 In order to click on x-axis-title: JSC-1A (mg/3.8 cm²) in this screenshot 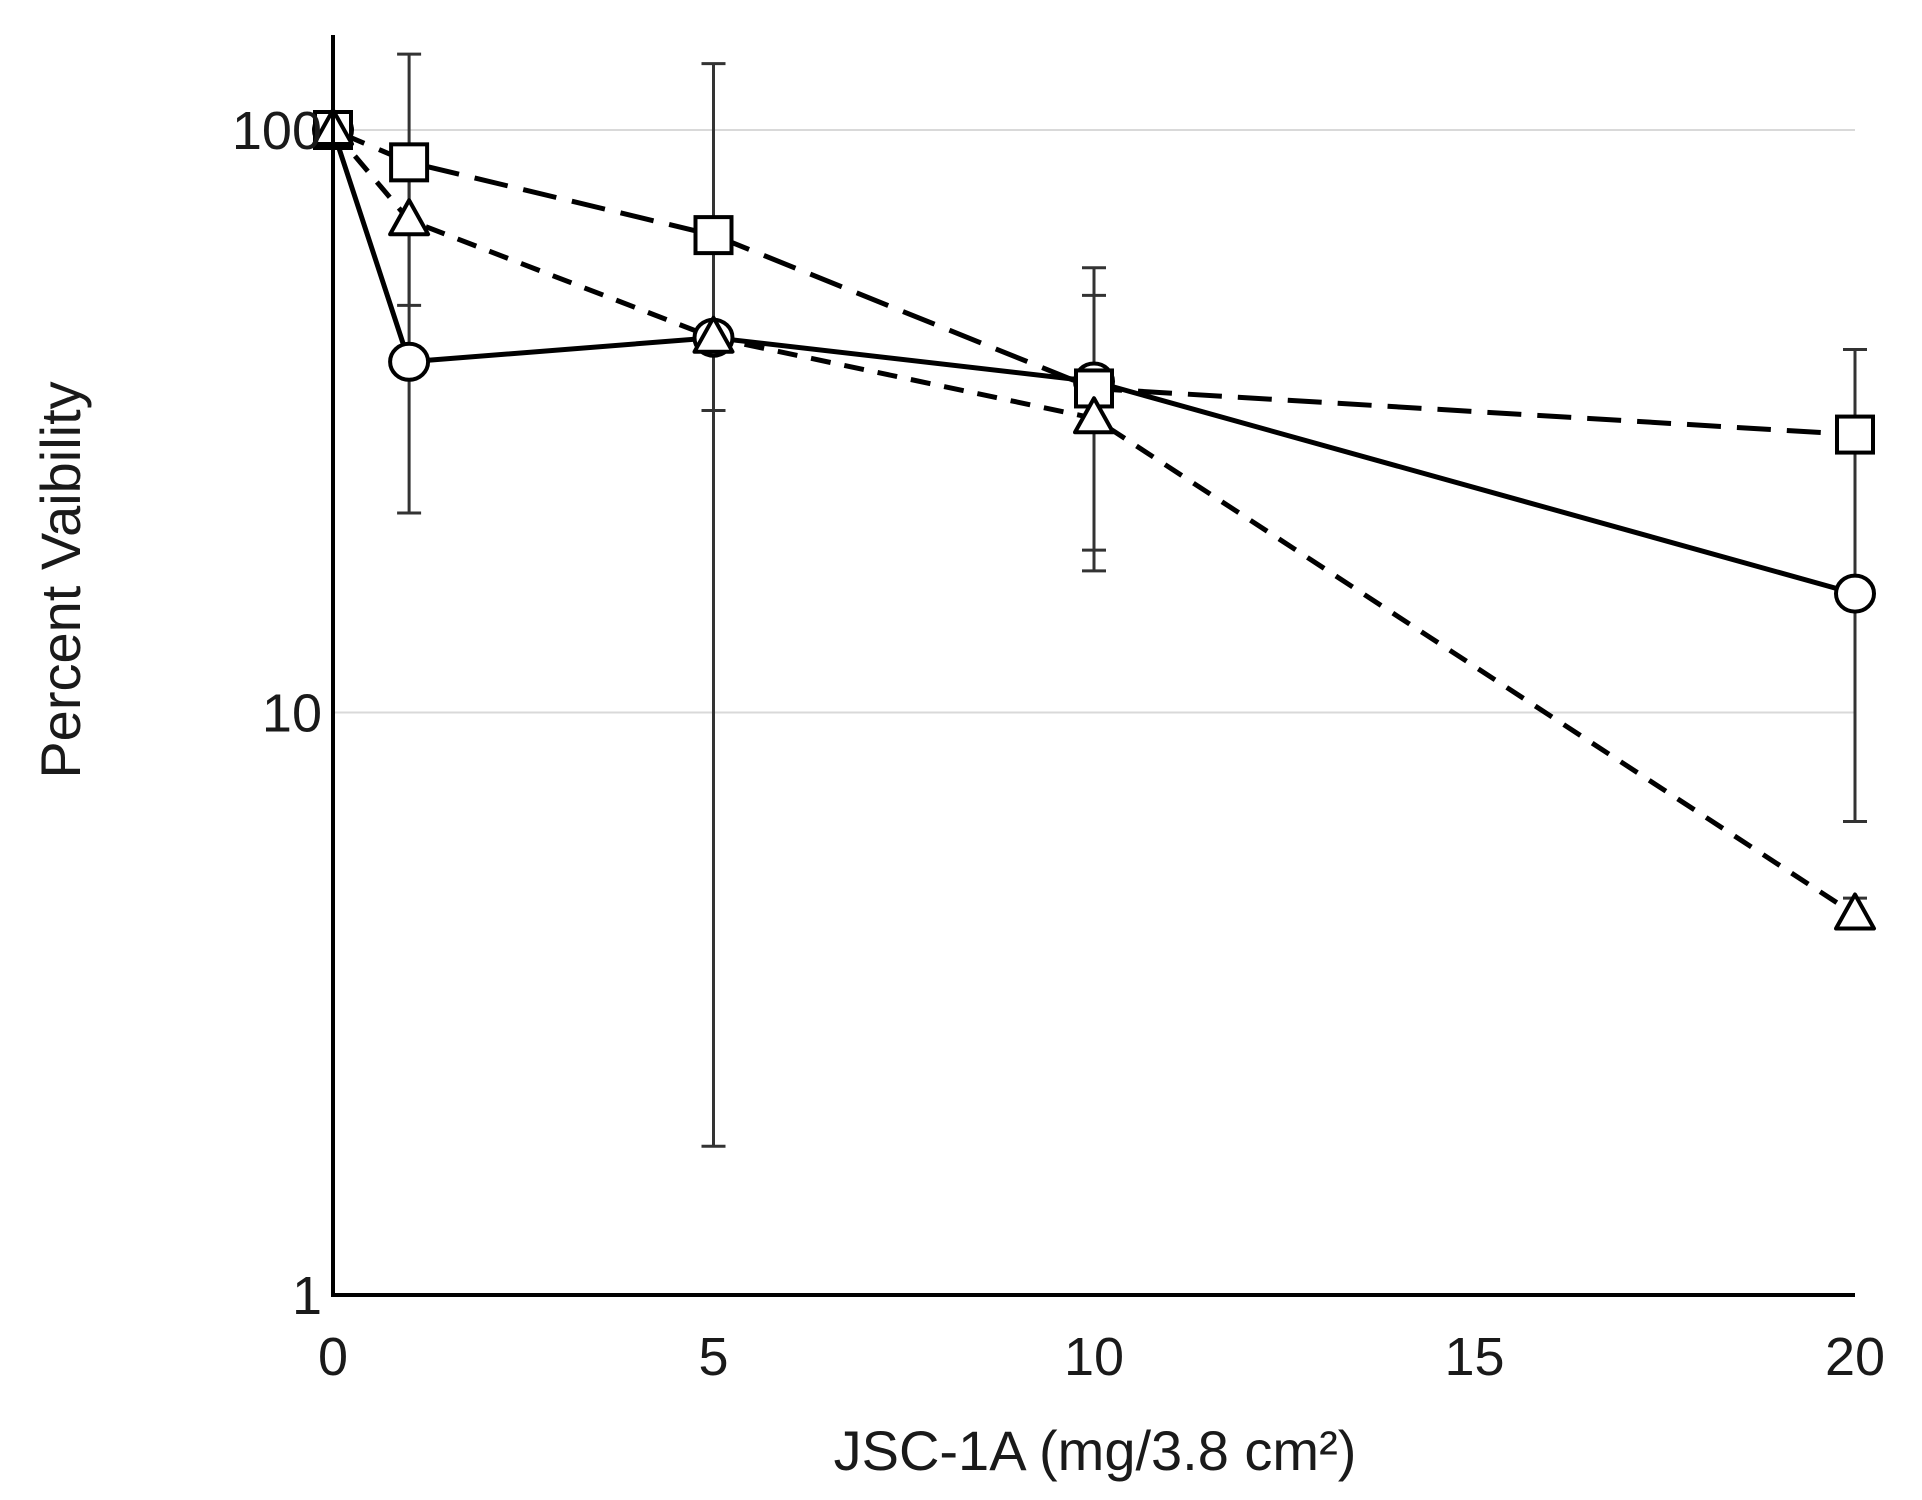, I will do `click(1095, 1450)`.